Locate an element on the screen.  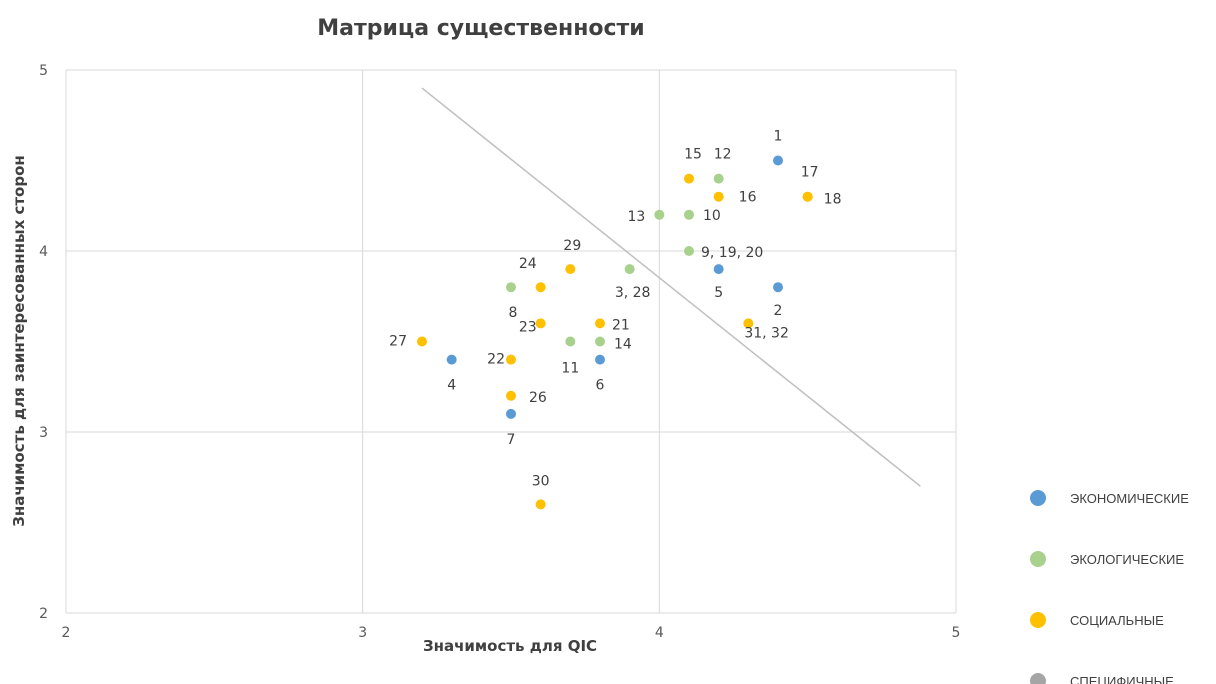
data-point-label: 10 is located at coordinates (712, 216).